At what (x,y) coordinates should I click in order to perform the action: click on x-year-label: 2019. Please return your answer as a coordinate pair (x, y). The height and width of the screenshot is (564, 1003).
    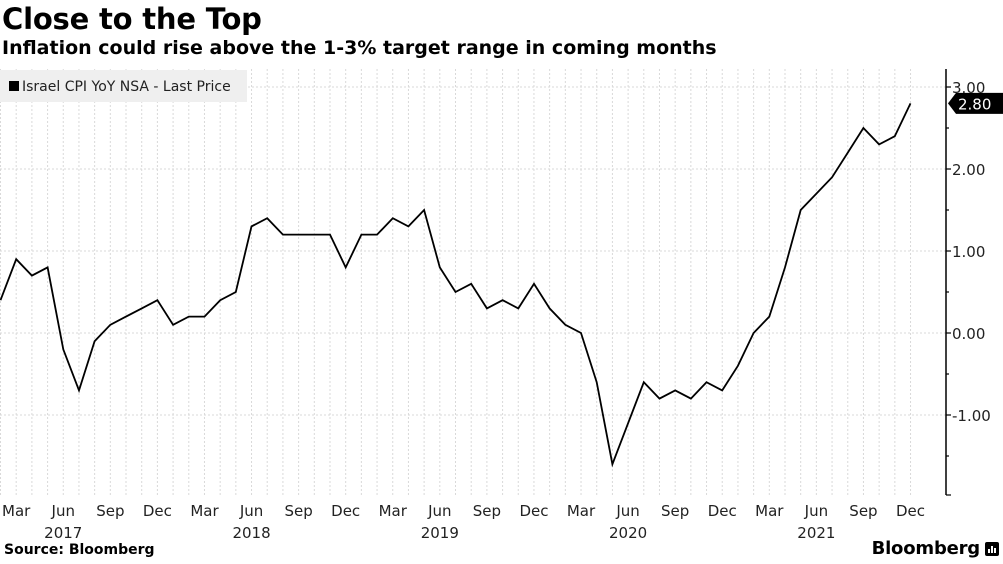
    Looking at the image, I should click on (440, 533).